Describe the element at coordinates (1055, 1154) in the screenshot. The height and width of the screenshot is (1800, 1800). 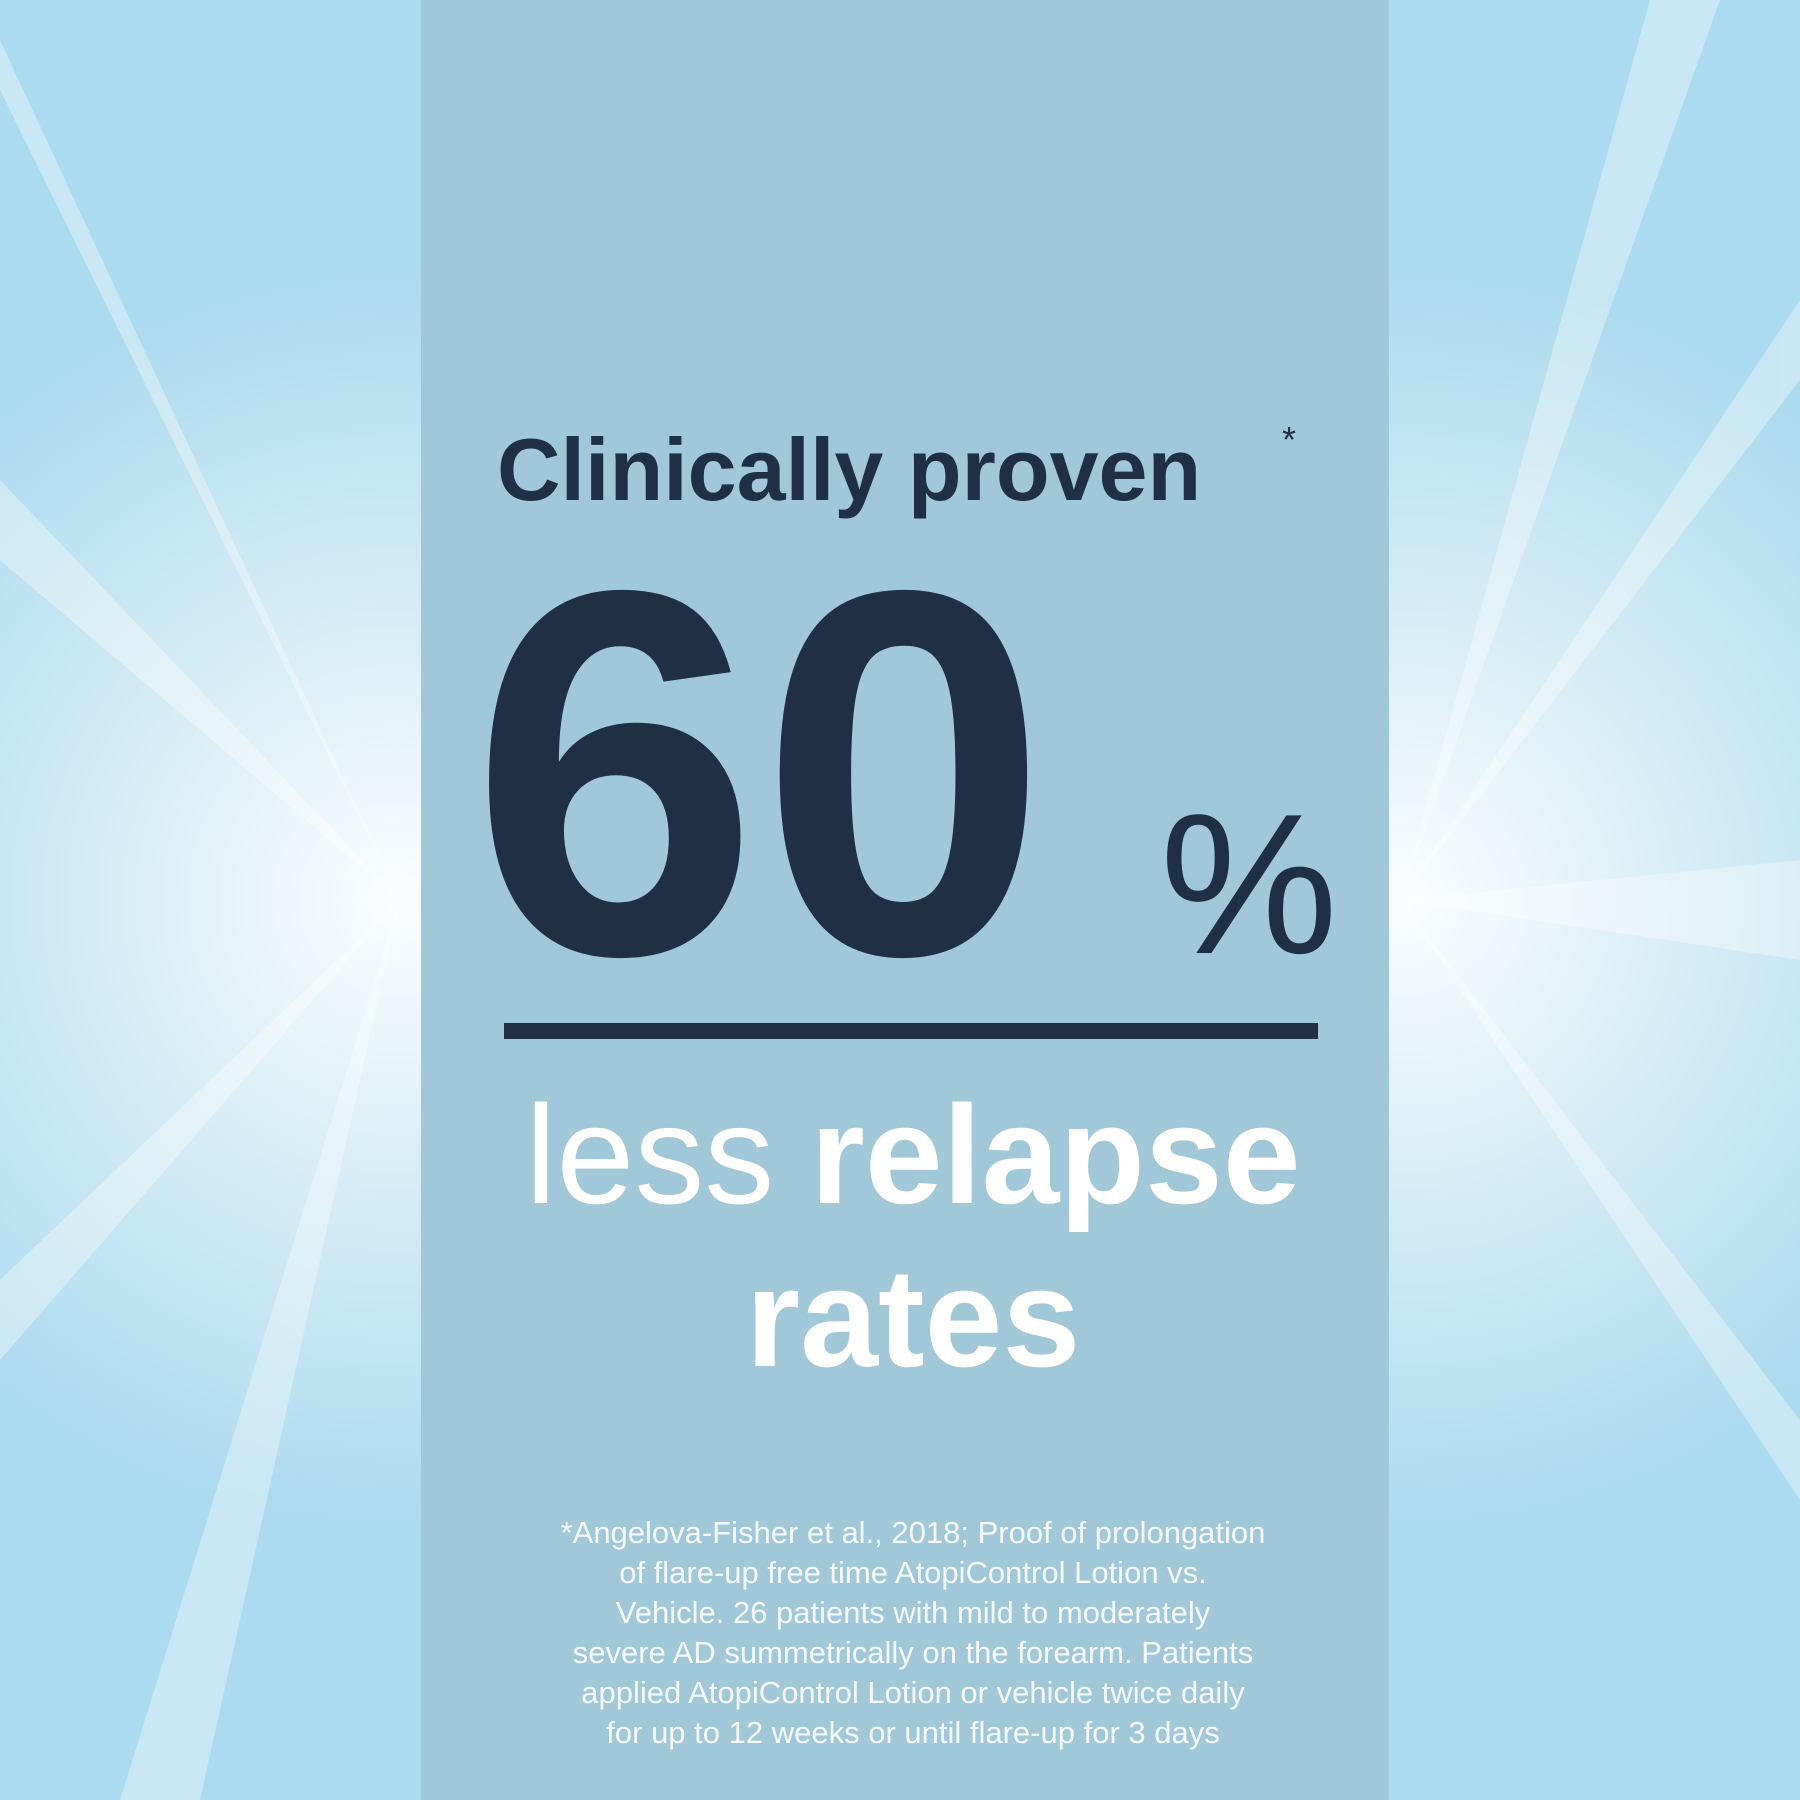
I see `caption-bold: relapse` at that location.